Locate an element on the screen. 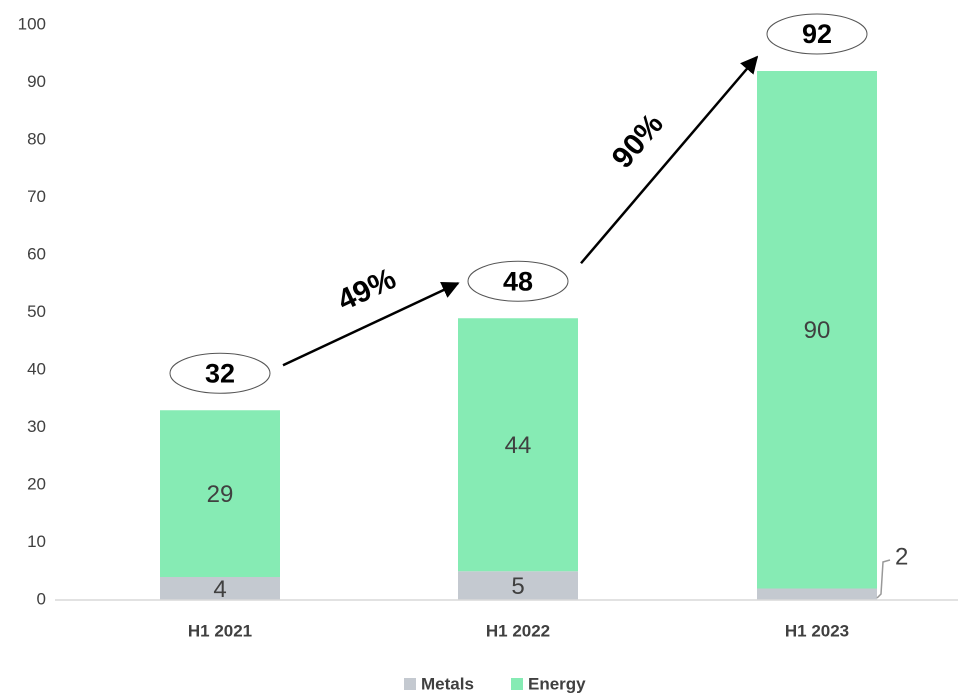 Image resolution: width=959 pixels, height=695 pixels. segment-label: 90 is located at coordinates (817, 330).